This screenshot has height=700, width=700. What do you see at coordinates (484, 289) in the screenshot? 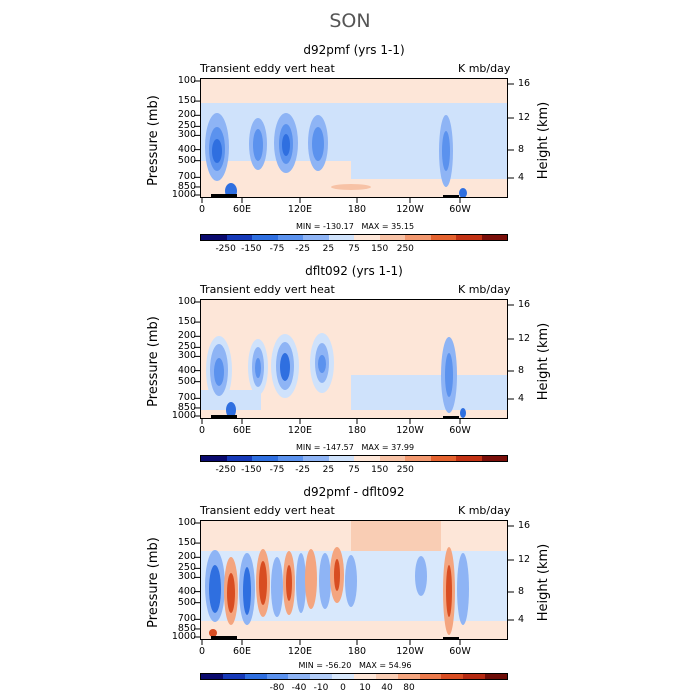
I see `panel2-units: K mb/day` at bounding box center [484, 289].